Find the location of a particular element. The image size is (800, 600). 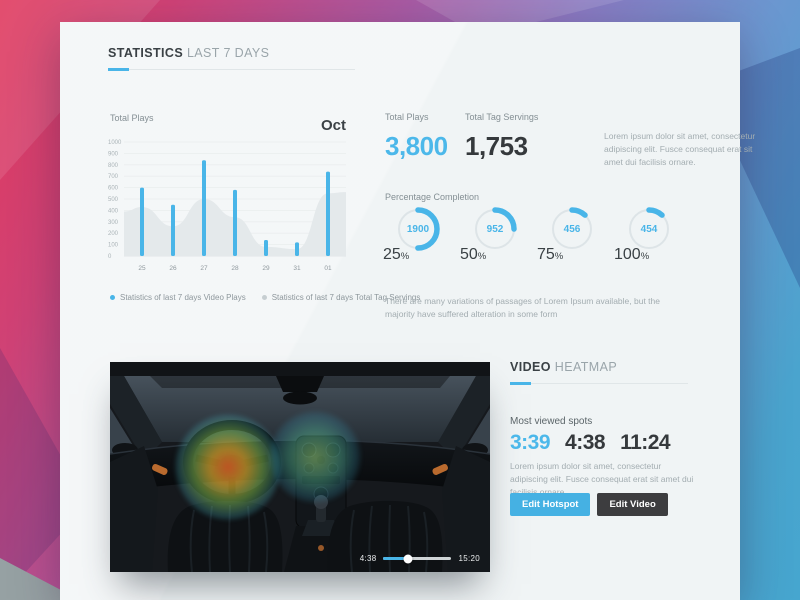

donut-percent-label: 25% is located at coordinates (396, 254).